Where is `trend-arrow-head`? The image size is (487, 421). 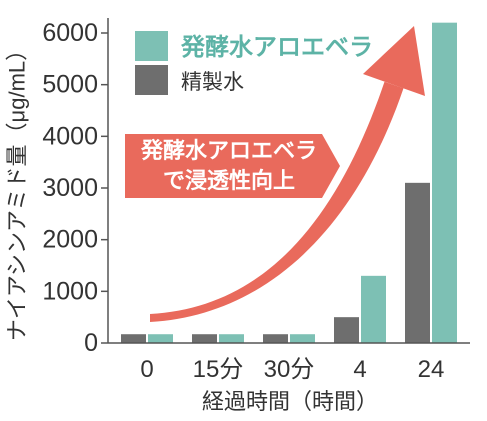
trend-arrow-head is located at coordinates (394, 61).